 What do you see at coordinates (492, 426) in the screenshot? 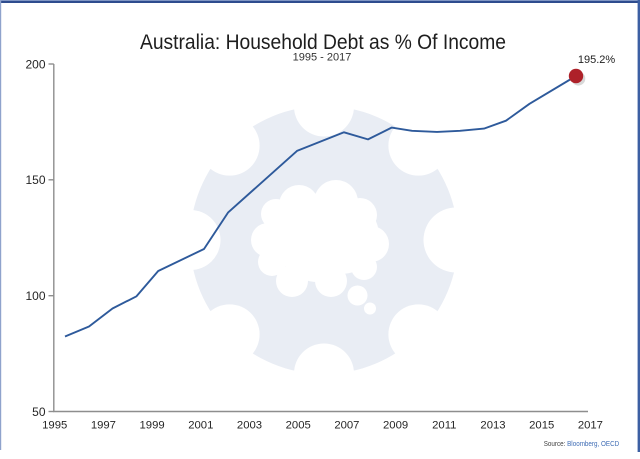
I see `svg-text: 2013` at bounding box center [492, 426].